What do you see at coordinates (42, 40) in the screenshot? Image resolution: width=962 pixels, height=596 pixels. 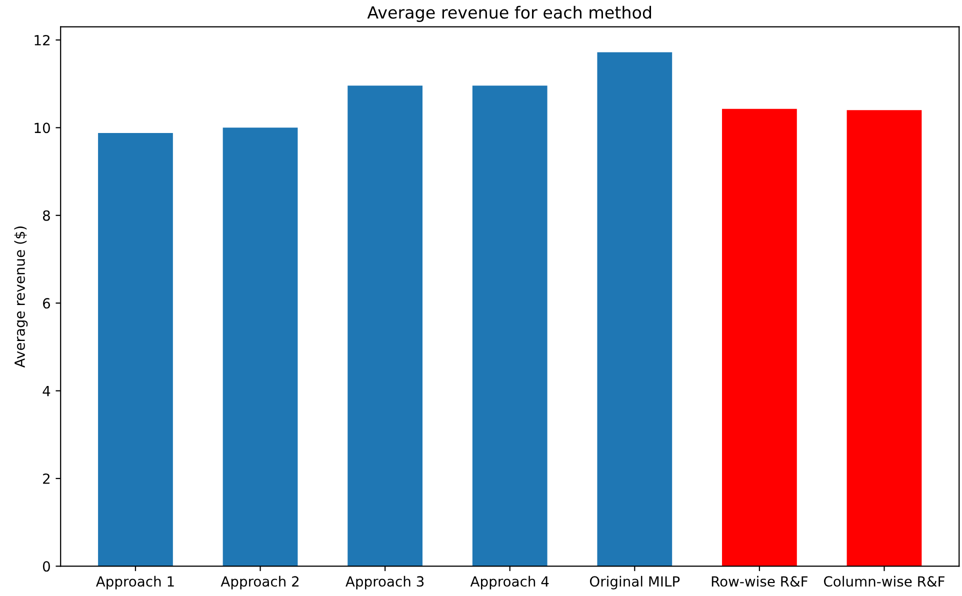 I see `y-tick-label: 12` at bounding box center [42, 40].